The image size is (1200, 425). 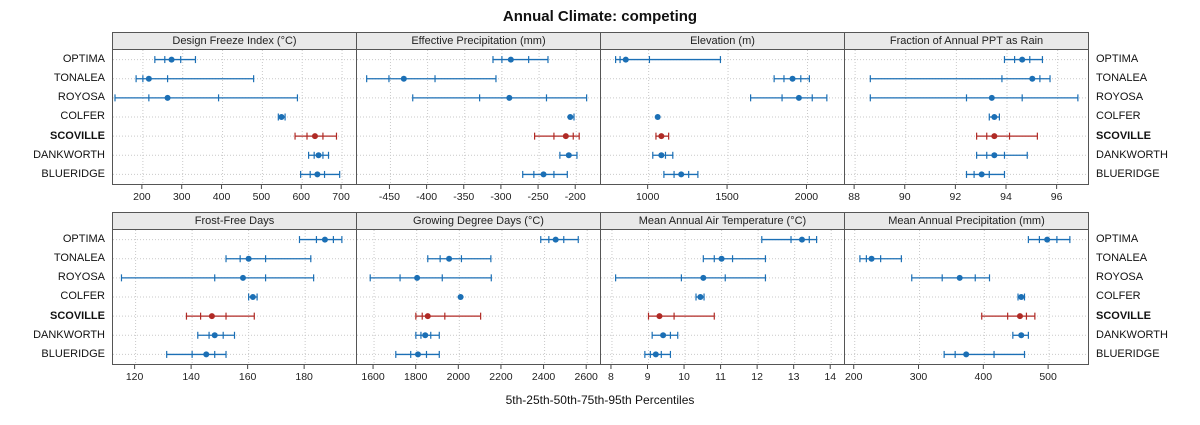 I want to click on axis-ticks: 200 300 400 500 600 700, so click(x=241, y=194).